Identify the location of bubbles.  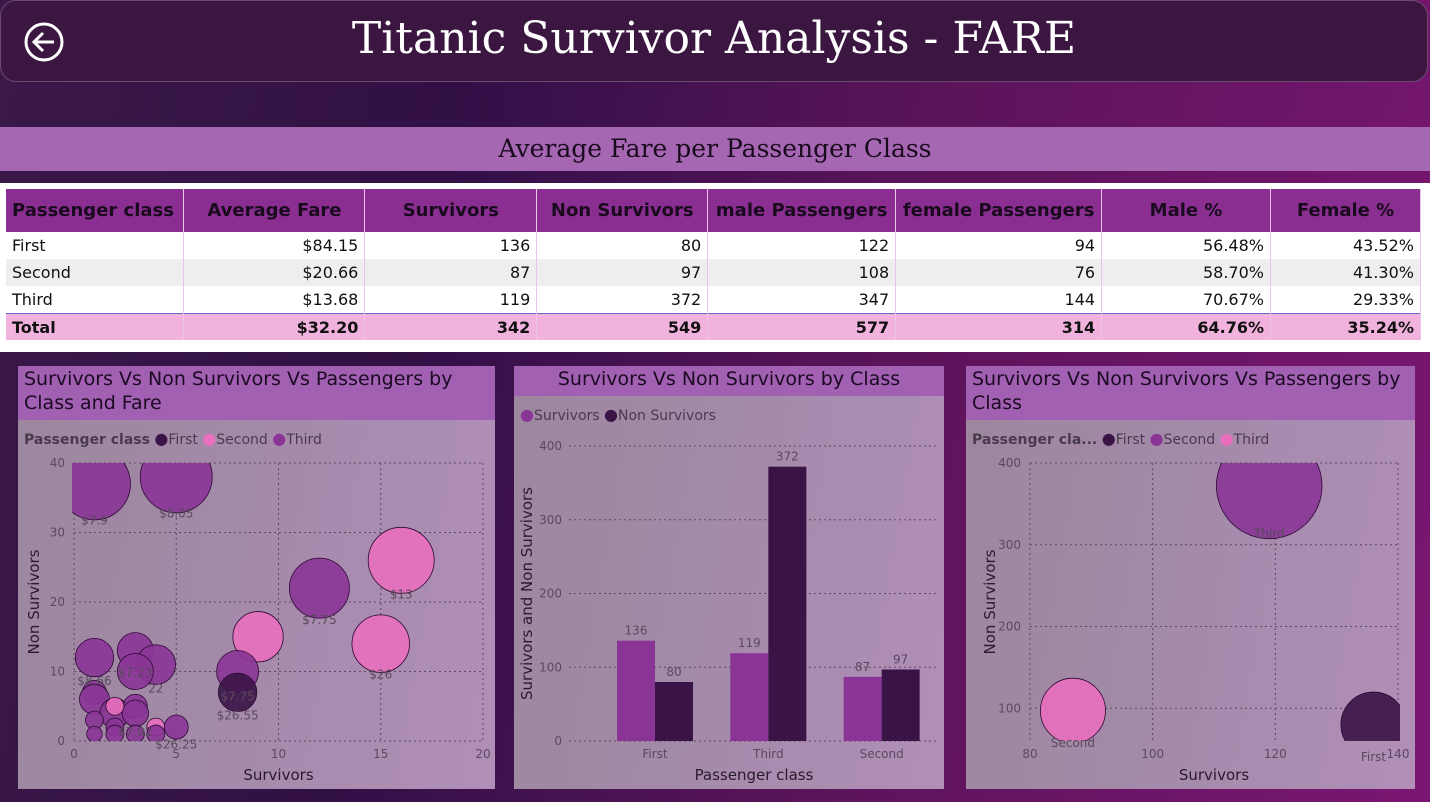
(1222, 595).